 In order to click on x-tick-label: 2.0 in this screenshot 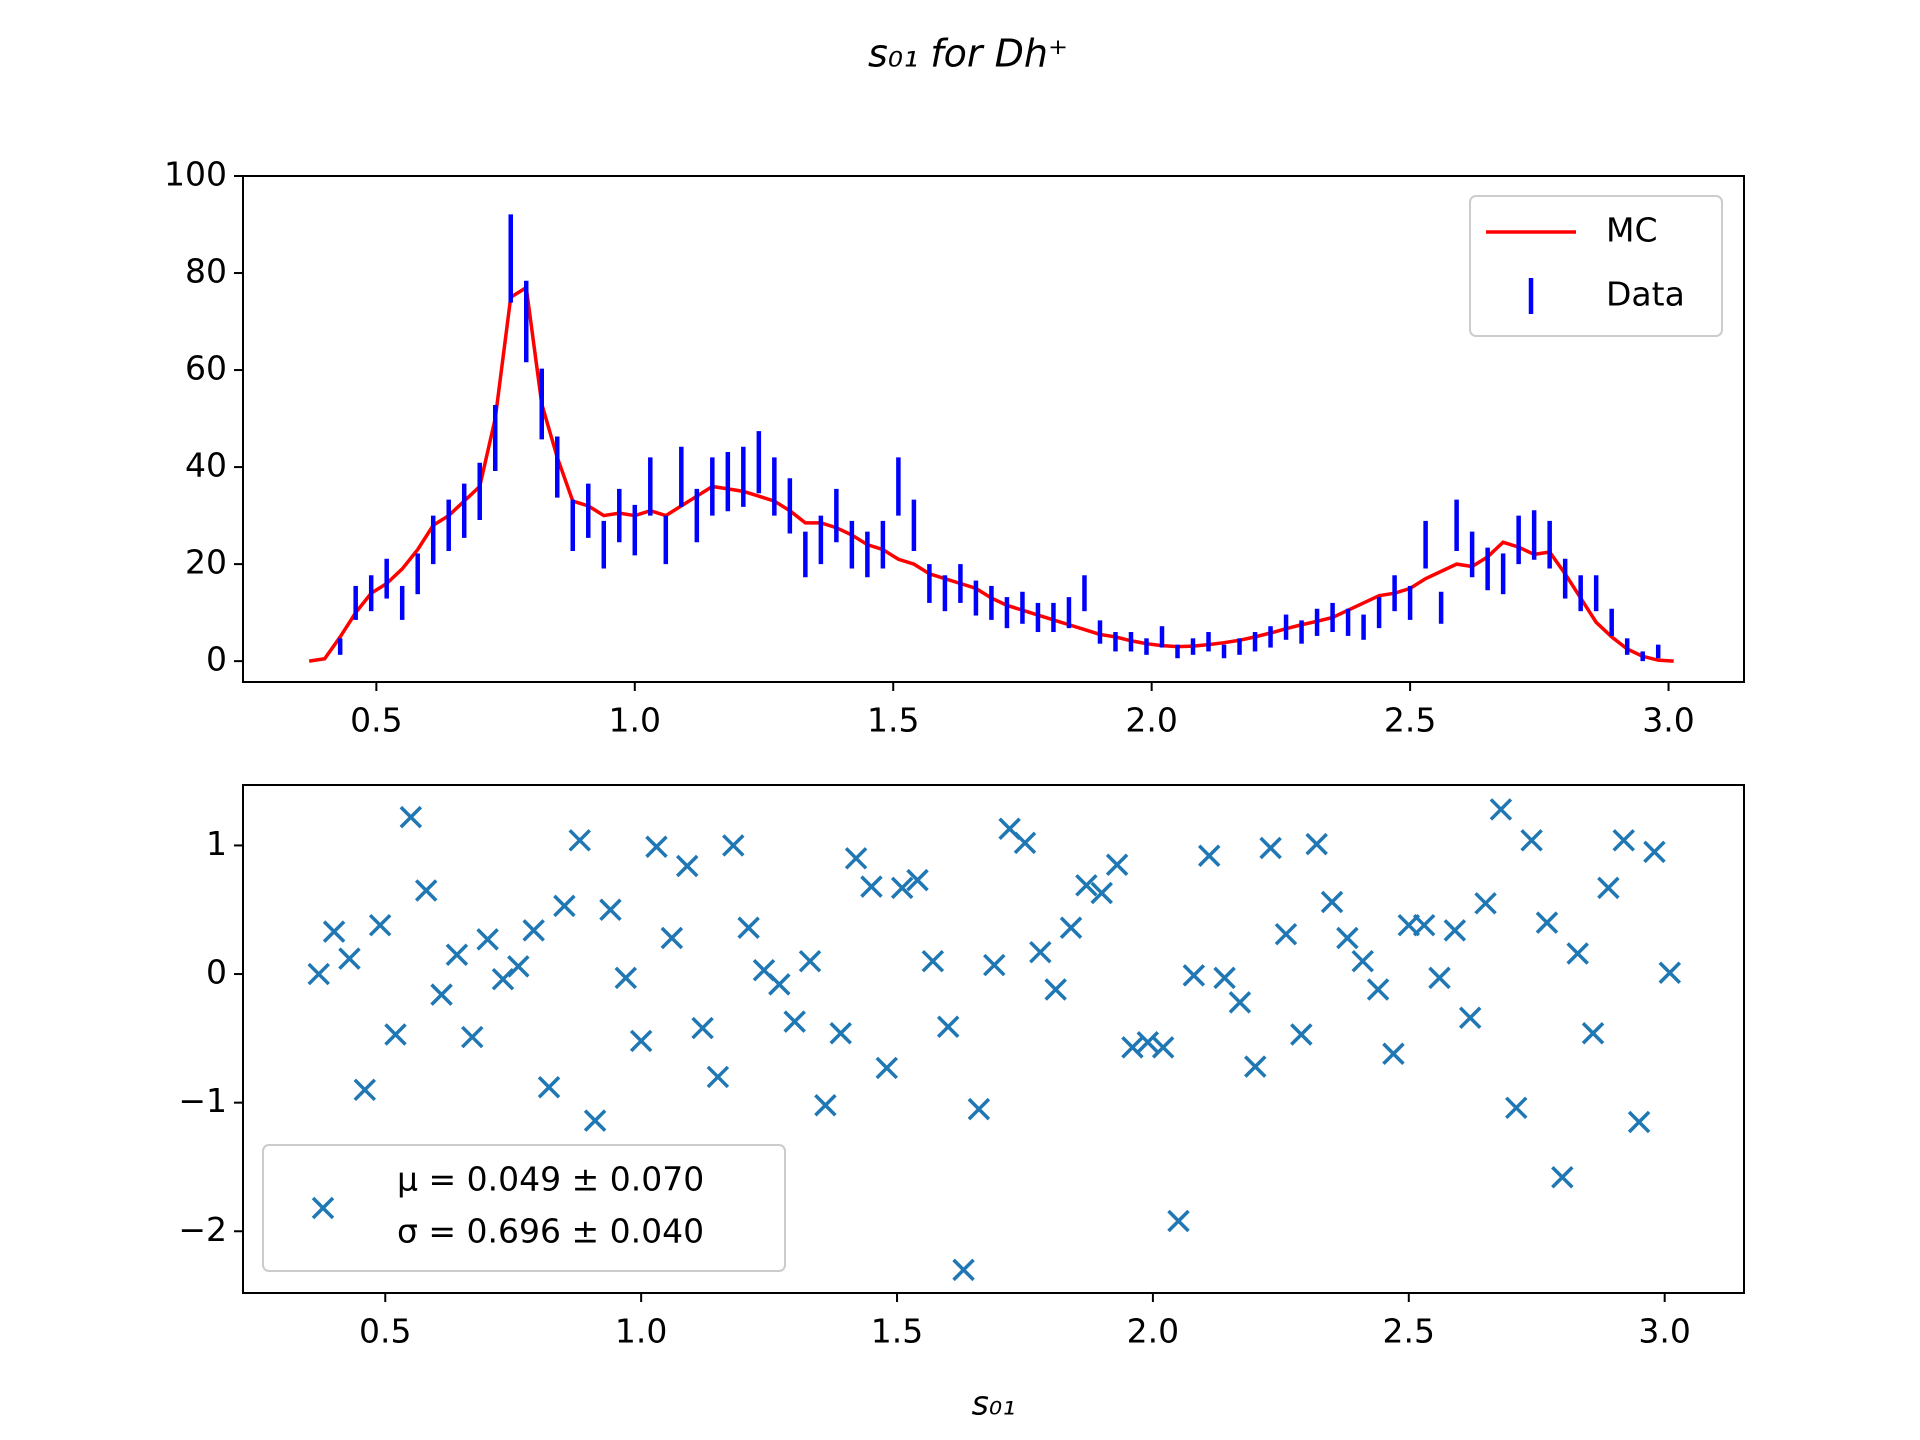, I will do `click(1151, 720)`.